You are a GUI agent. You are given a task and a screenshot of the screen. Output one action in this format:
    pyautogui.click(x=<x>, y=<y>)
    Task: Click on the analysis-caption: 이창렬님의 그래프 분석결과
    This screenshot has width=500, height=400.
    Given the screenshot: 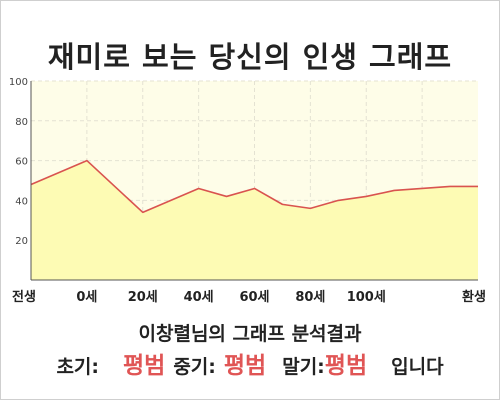 What is the action you would take?
    pyautogui.click(x=250, y=334)
    